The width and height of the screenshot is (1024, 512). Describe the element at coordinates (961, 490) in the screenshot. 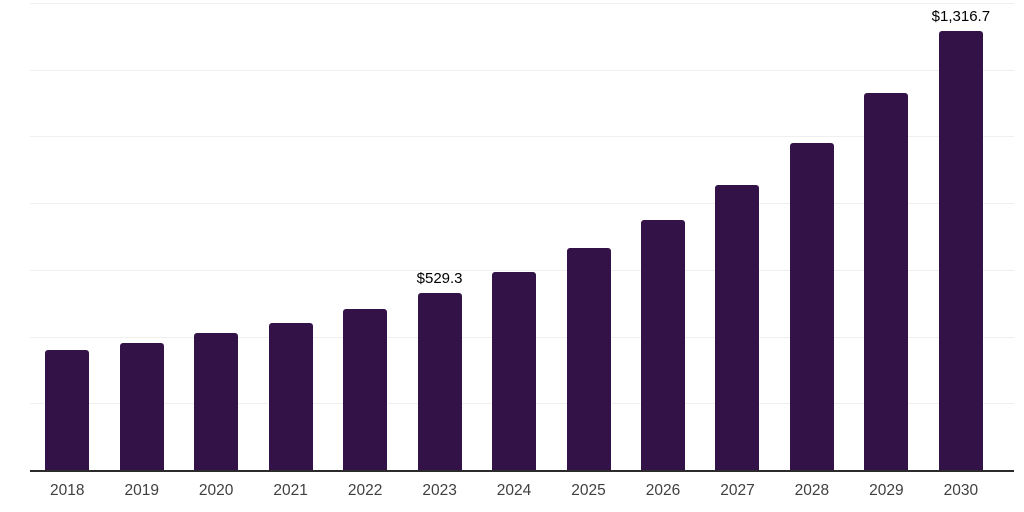

I see `x-tick-2030: 2030` at that location.